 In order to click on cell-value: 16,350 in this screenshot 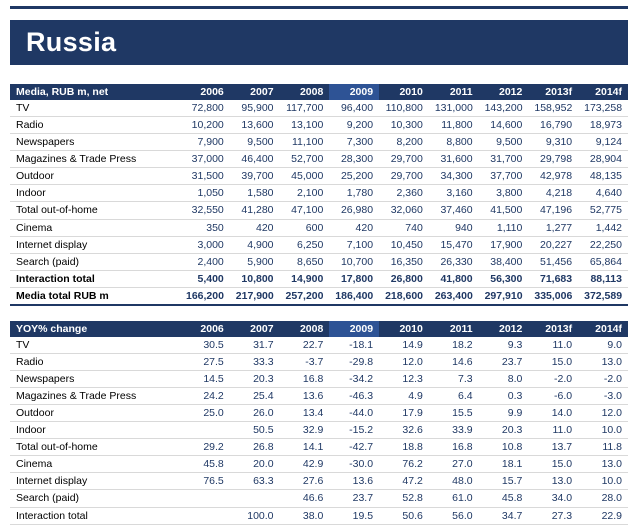, I will do `click(404, 262)`.